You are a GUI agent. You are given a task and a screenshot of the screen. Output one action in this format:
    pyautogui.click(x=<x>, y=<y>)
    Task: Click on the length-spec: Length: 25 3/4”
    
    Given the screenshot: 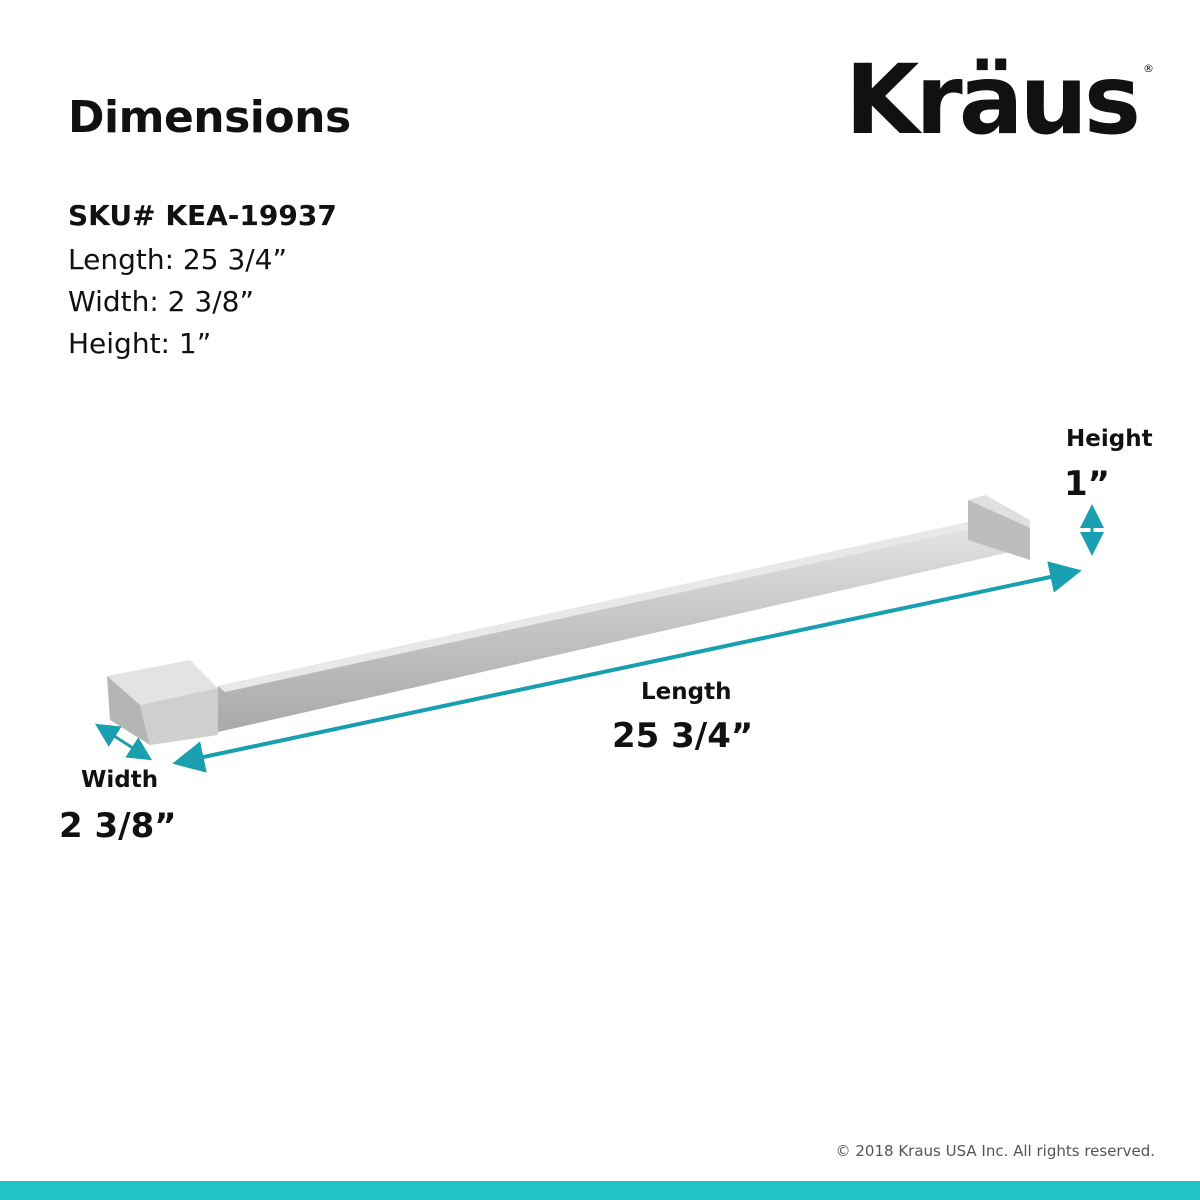 What is the action you would take?
    pyautogui.click(x=178, y=259)
    